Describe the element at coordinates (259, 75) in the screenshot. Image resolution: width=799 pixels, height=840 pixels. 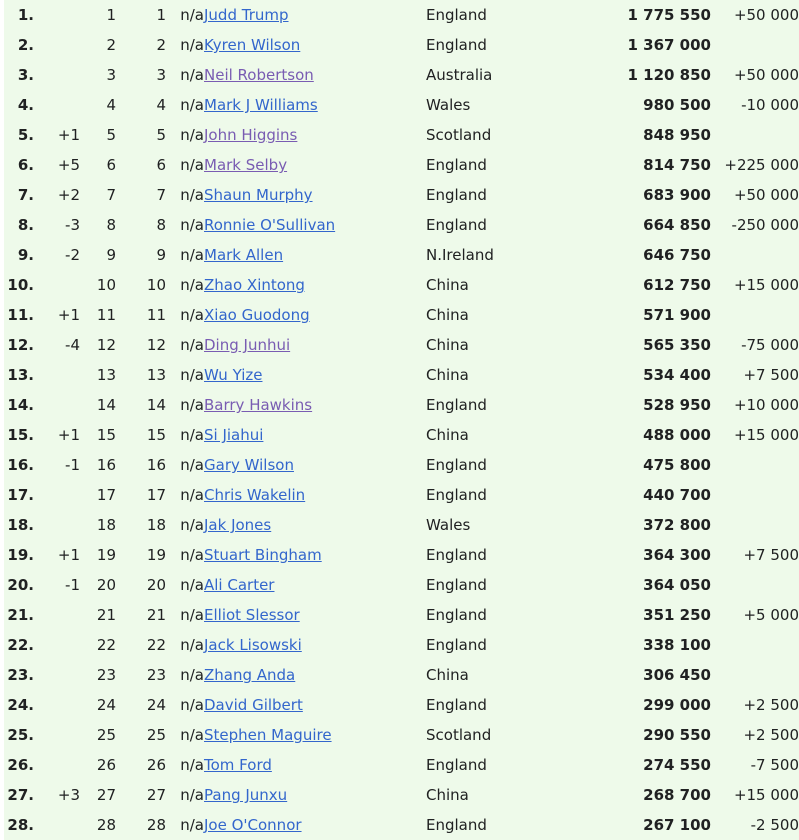
I see `player-link: Neil Robertson` at that location.